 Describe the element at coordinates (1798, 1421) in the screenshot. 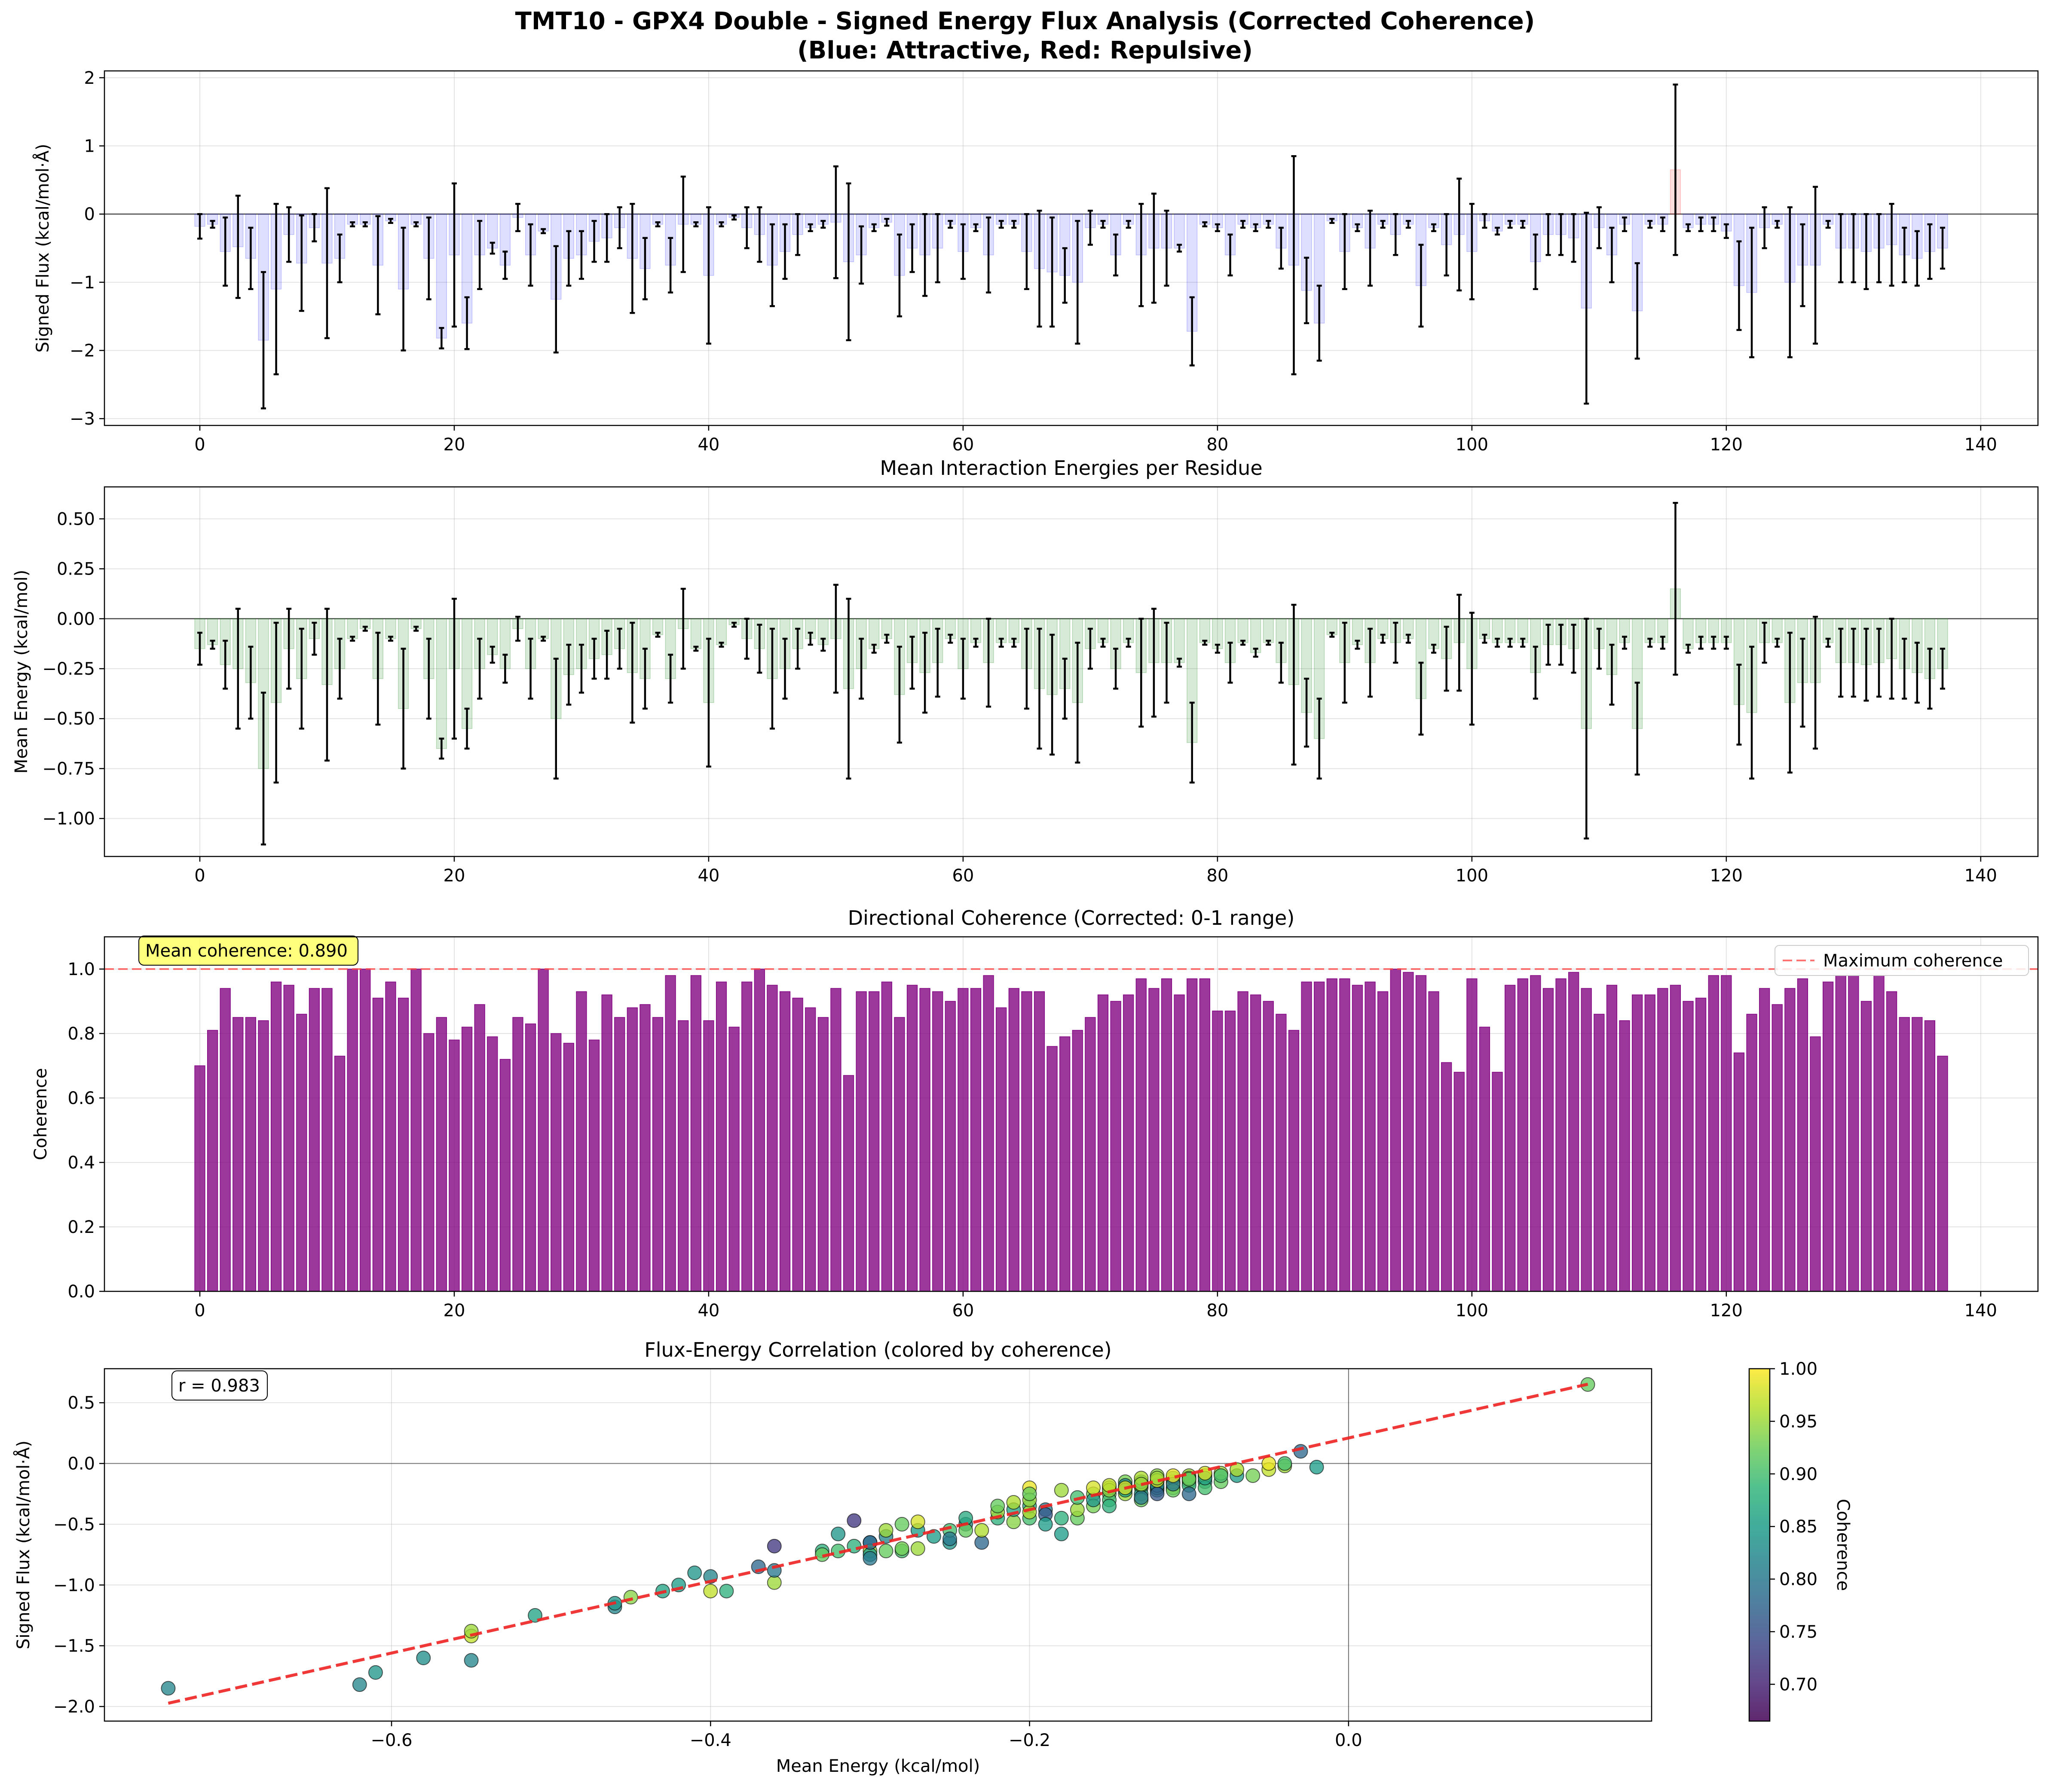

I see `colorbar-tick-label: 0.95` at that location.